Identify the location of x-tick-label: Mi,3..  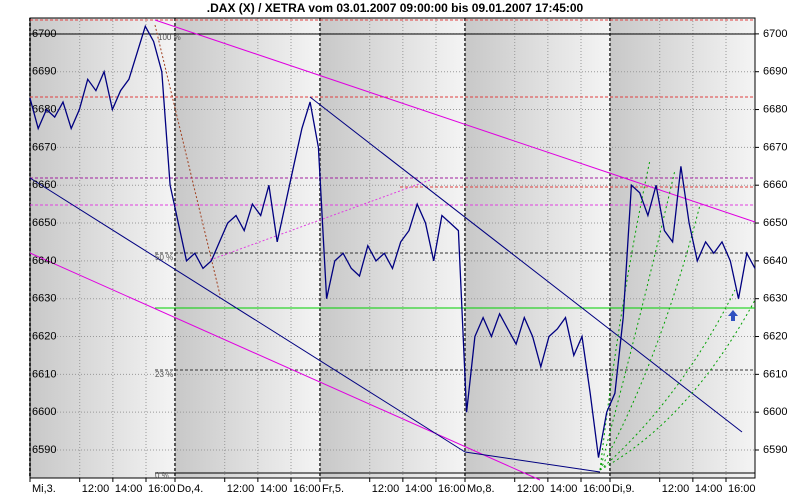
(44, 489).